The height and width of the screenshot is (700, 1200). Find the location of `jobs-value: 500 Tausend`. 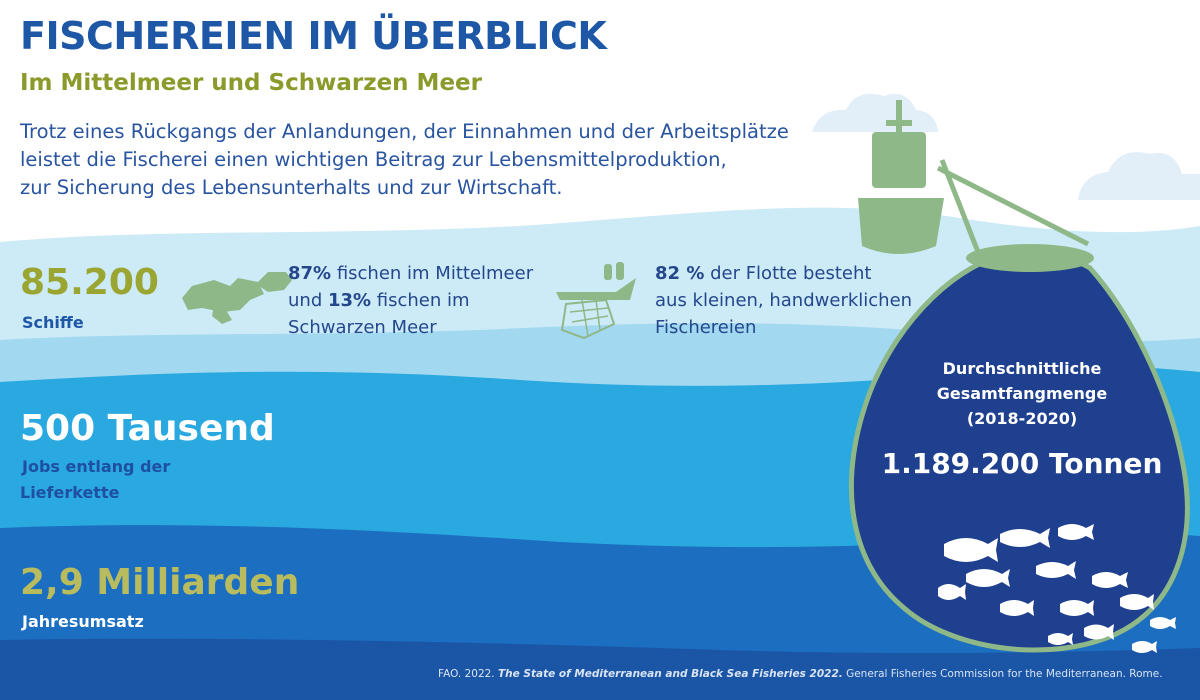

jobs-value: 500 Tausend is located at coordinates (147, 428).